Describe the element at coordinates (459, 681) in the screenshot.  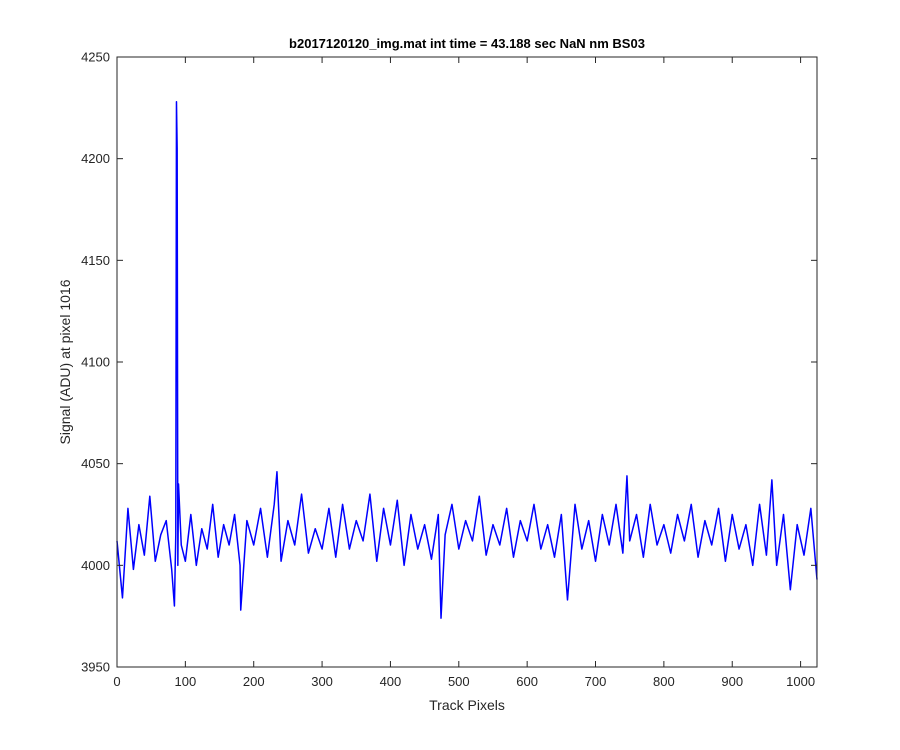
I see `x-tick-label: 500` at that location.